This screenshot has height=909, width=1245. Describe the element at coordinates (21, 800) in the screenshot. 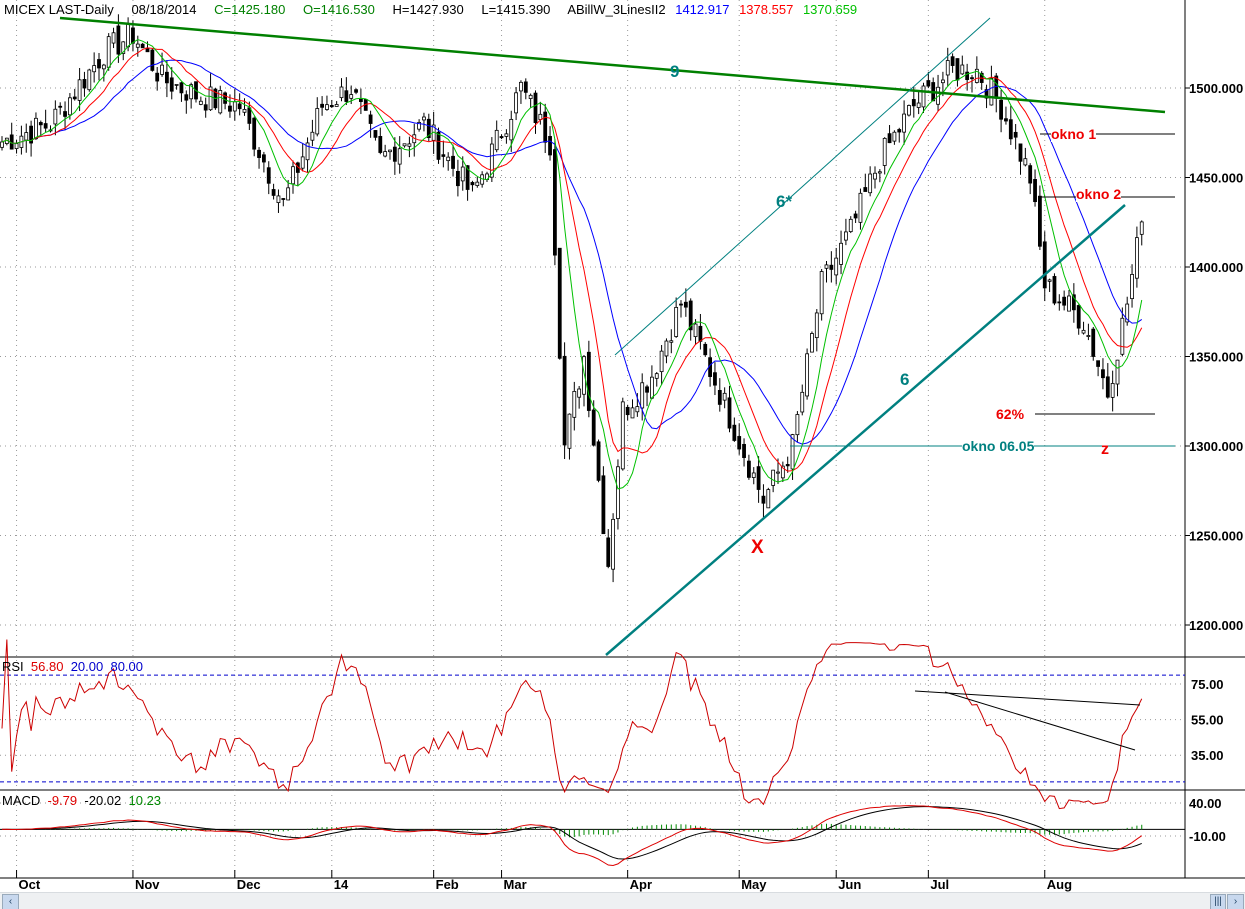

I see `macd-label: MACD` at that location.